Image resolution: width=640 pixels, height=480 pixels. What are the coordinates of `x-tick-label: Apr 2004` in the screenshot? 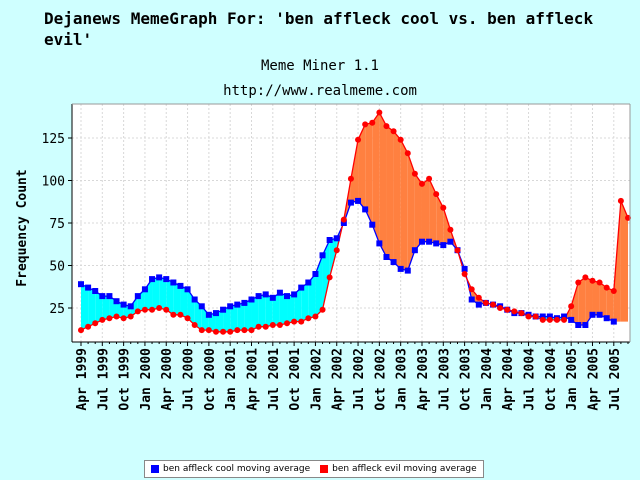 It's located at (508, 379).